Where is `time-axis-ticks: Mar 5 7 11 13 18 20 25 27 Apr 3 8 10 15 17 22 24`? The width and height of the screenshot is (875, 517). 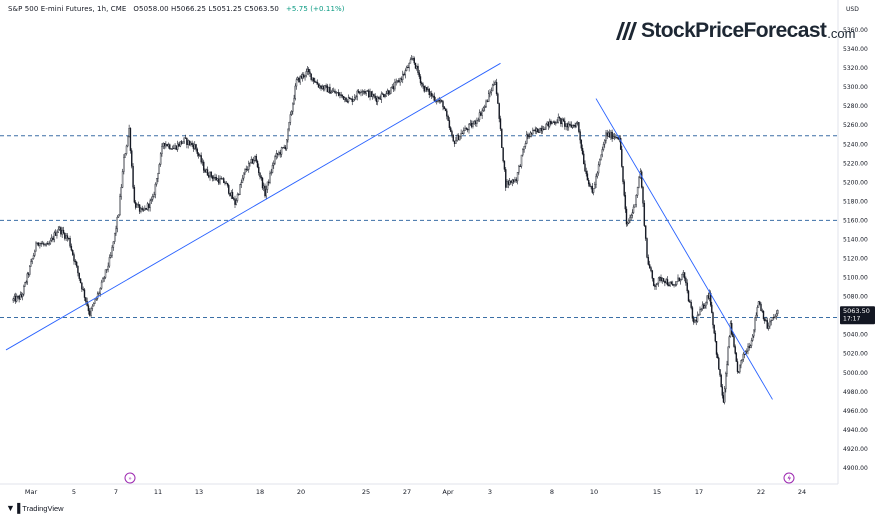
time-axis-ticks: Mar 5 7 11 13 18 20 25 27 Apr 3 8 10 15 17 22 24 is located at coordinates (415, 492).